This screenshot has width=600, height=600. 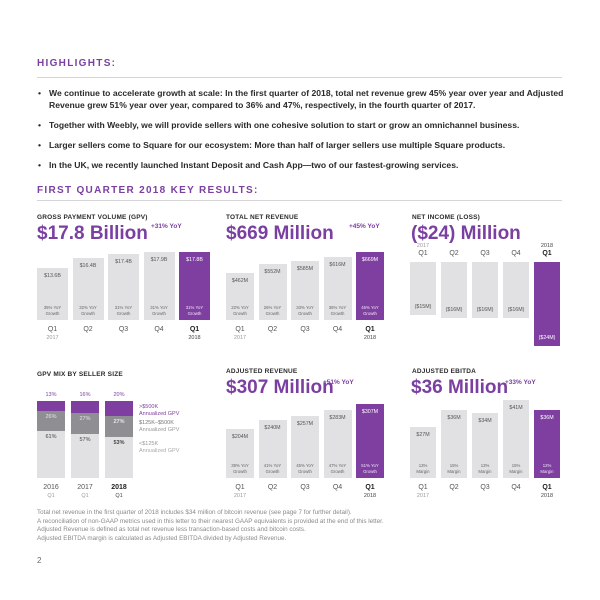 I want to click on adjusted_ebitda-x-tick-label: Q4, so click(x=516, y=487).